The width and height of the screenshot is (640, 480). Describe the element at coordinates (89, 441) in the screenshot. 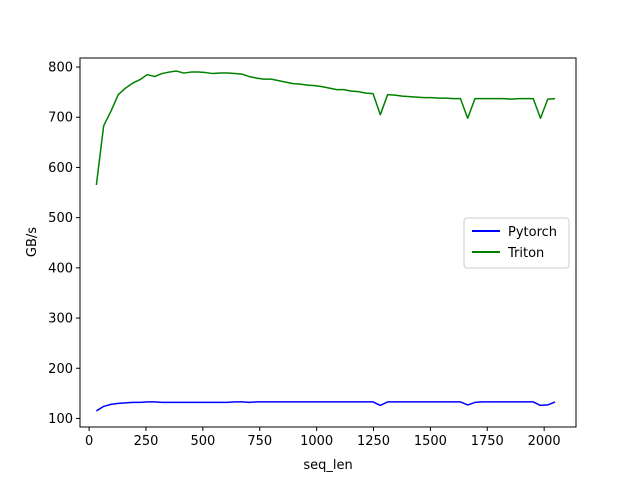

I see `x-tick-label: 0` at that location.